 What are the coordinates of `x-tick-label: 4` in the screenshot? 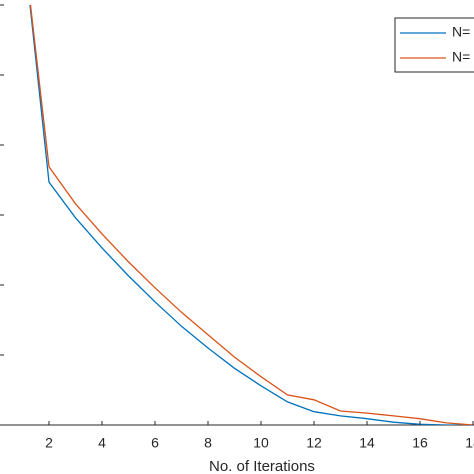 It's located at (102, 443).